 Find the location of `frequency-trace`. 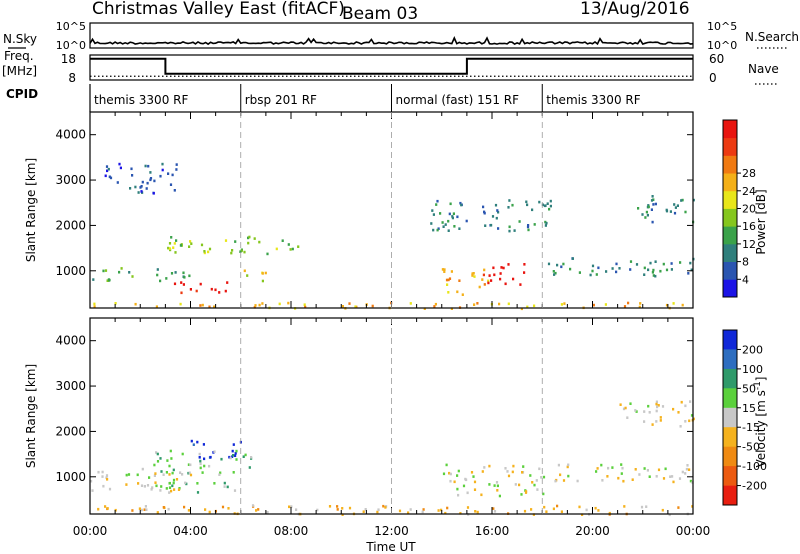

frequency-trace is located at coordinates (391, 66).